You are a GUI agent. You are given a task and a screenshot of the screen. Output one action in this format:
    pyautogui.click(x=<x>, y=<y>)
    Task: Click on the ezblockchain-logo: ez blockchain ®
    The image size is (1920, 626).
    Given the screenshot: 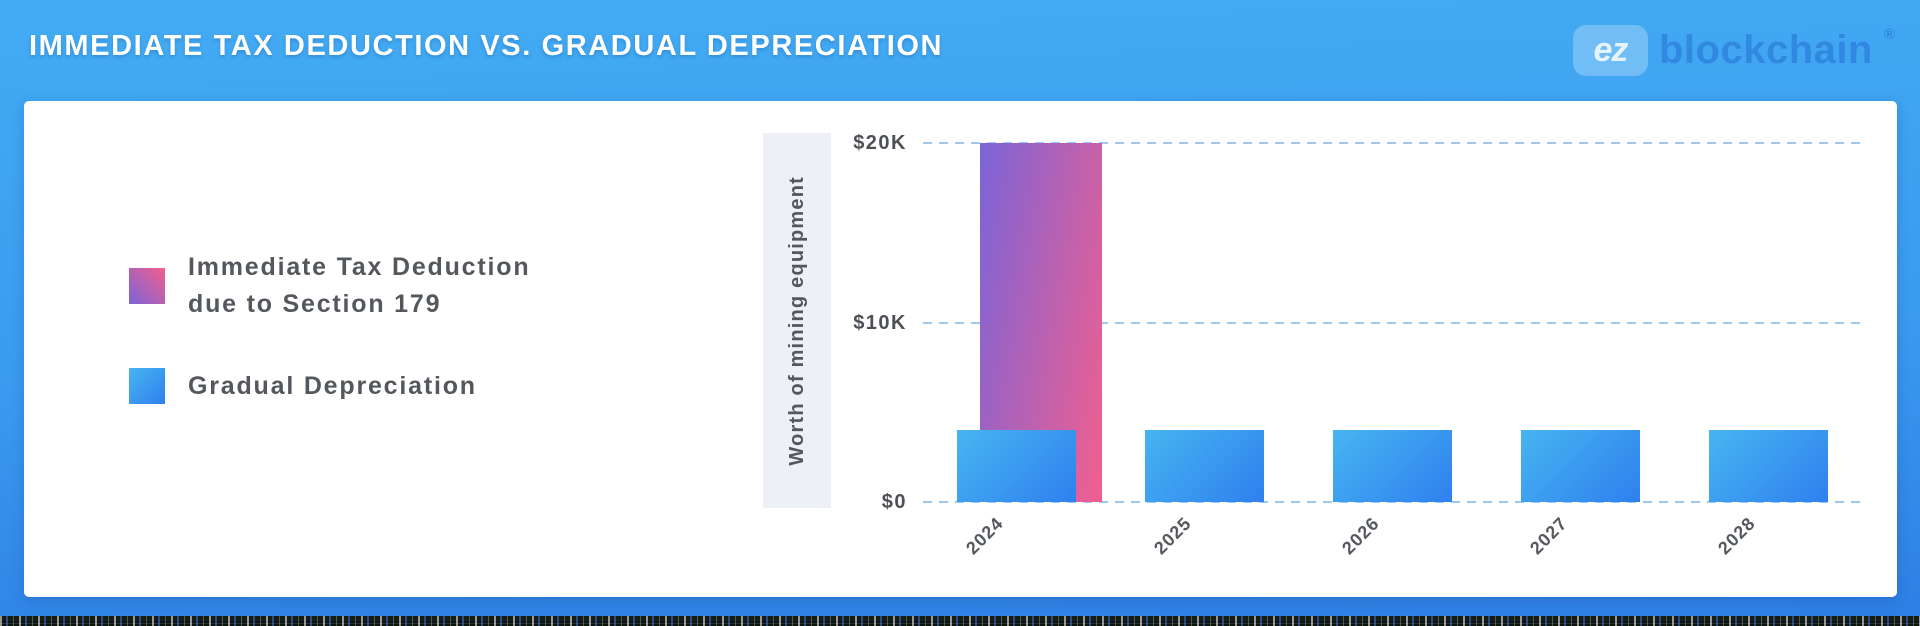 What is the action you would take?
    pyautogui.click(x=1733, y=50)
    